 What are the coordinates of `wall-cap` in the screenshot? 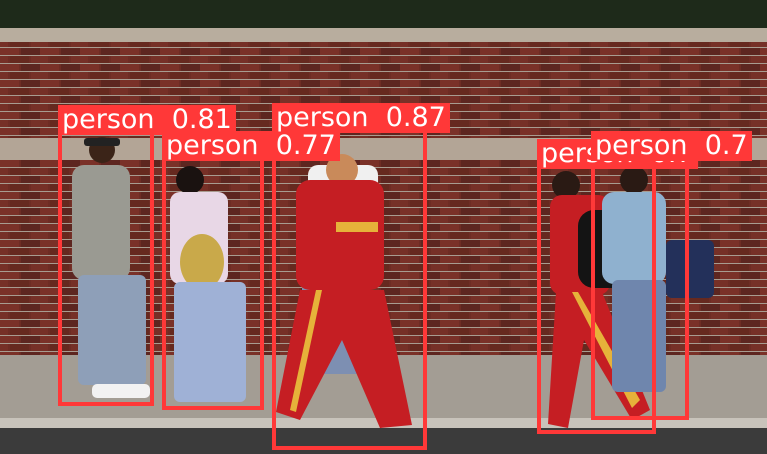 It's located at (383, 35).